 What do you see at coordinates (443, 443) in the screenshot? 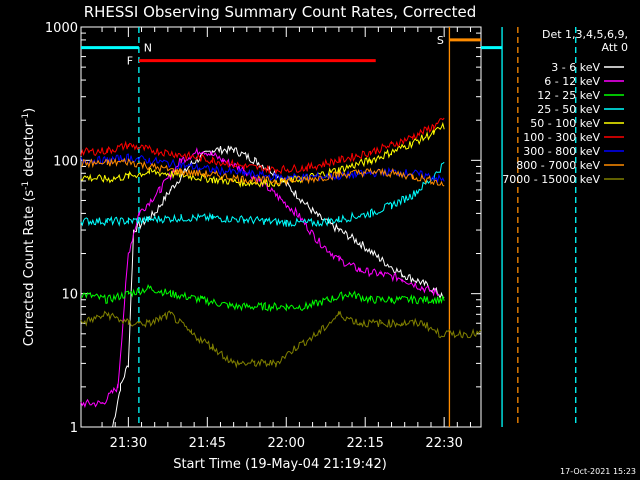
I see `x-tick-label: 22:30` at bounding box center [443, 443].